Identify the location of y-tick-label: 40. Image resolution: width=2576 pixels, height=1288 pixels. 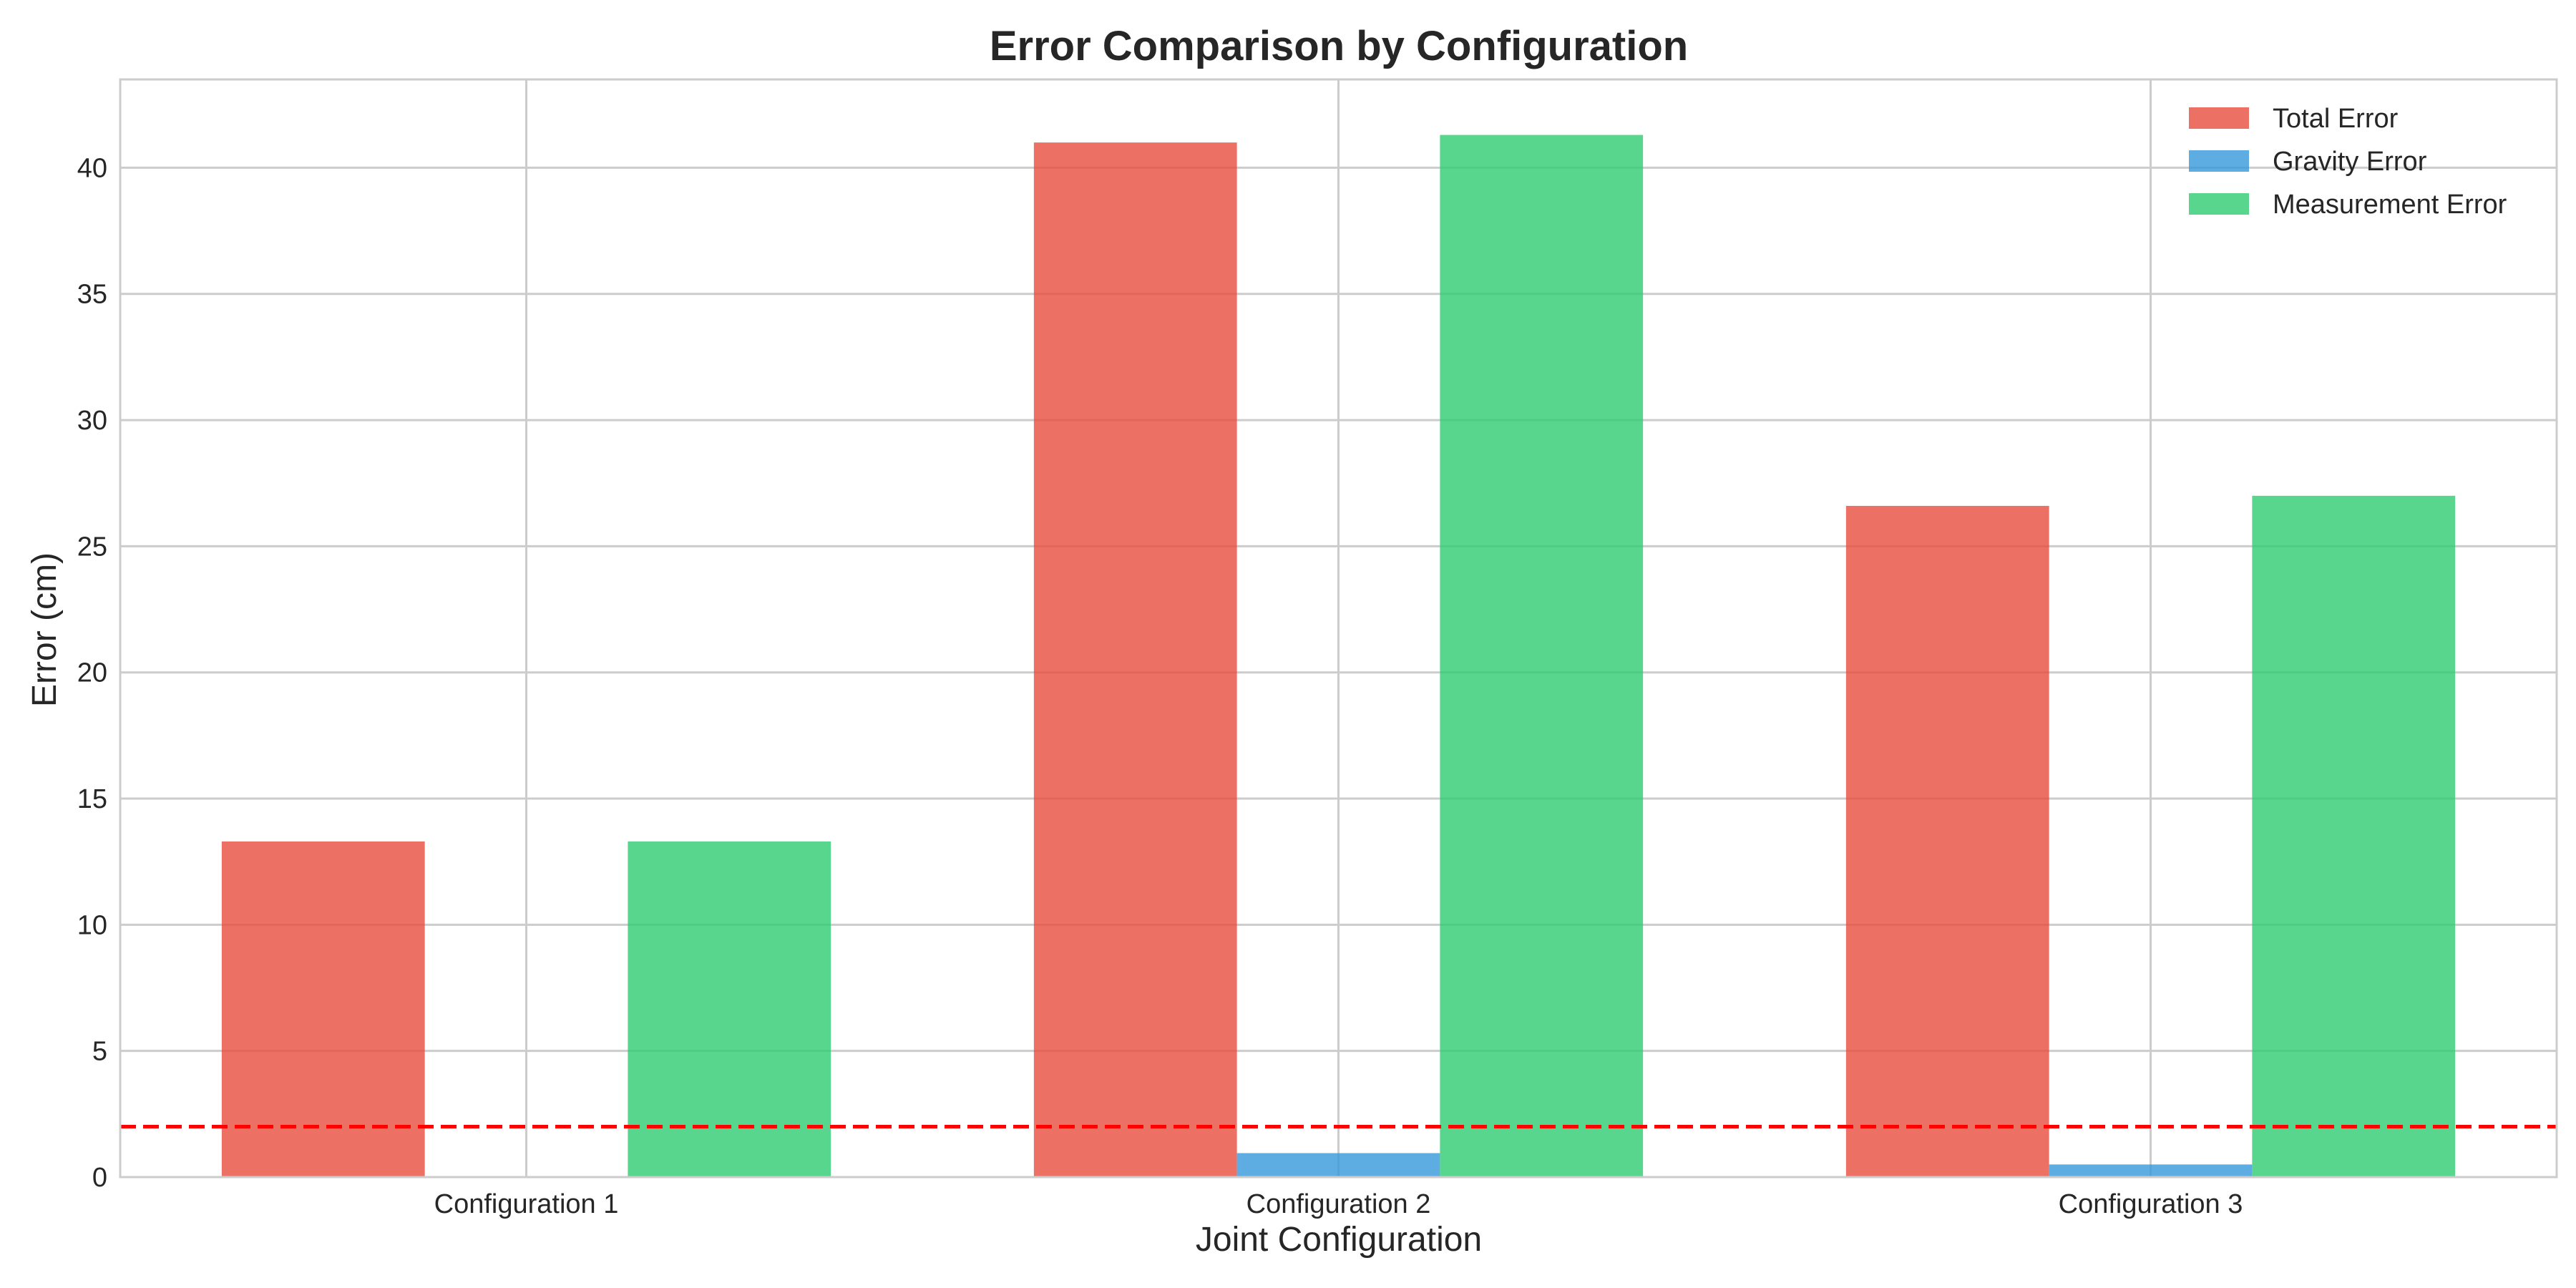
(92, 168).